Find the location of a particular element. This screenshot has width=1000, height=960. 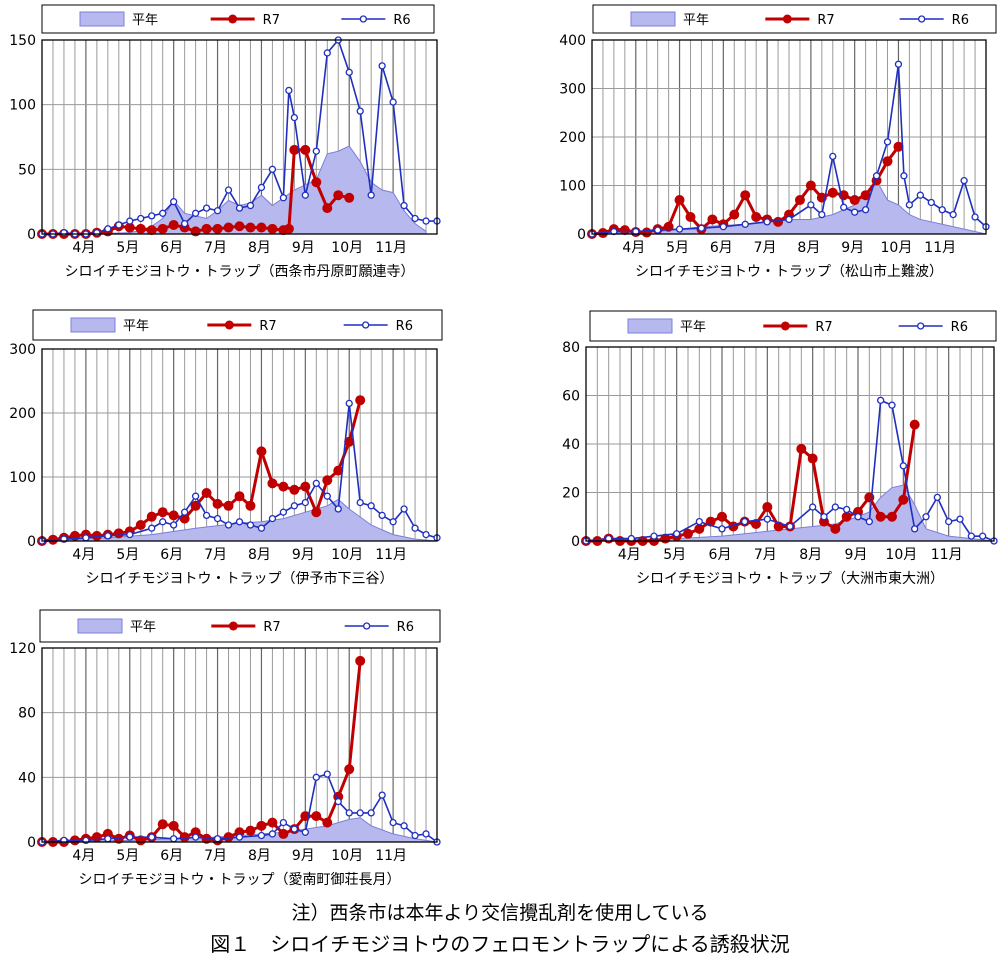

x-tick-label: 6月 is located at coordinates (171, 555).